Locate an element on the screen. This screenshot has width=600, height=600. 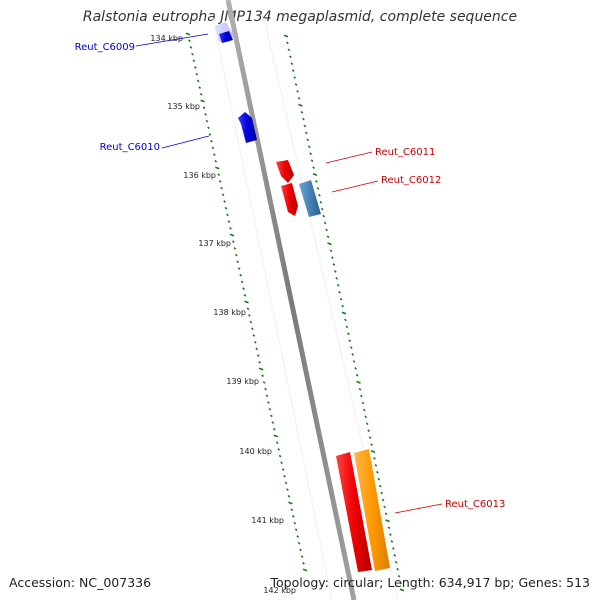
gene-reut-c6010 is located at coordinates (247, 127).